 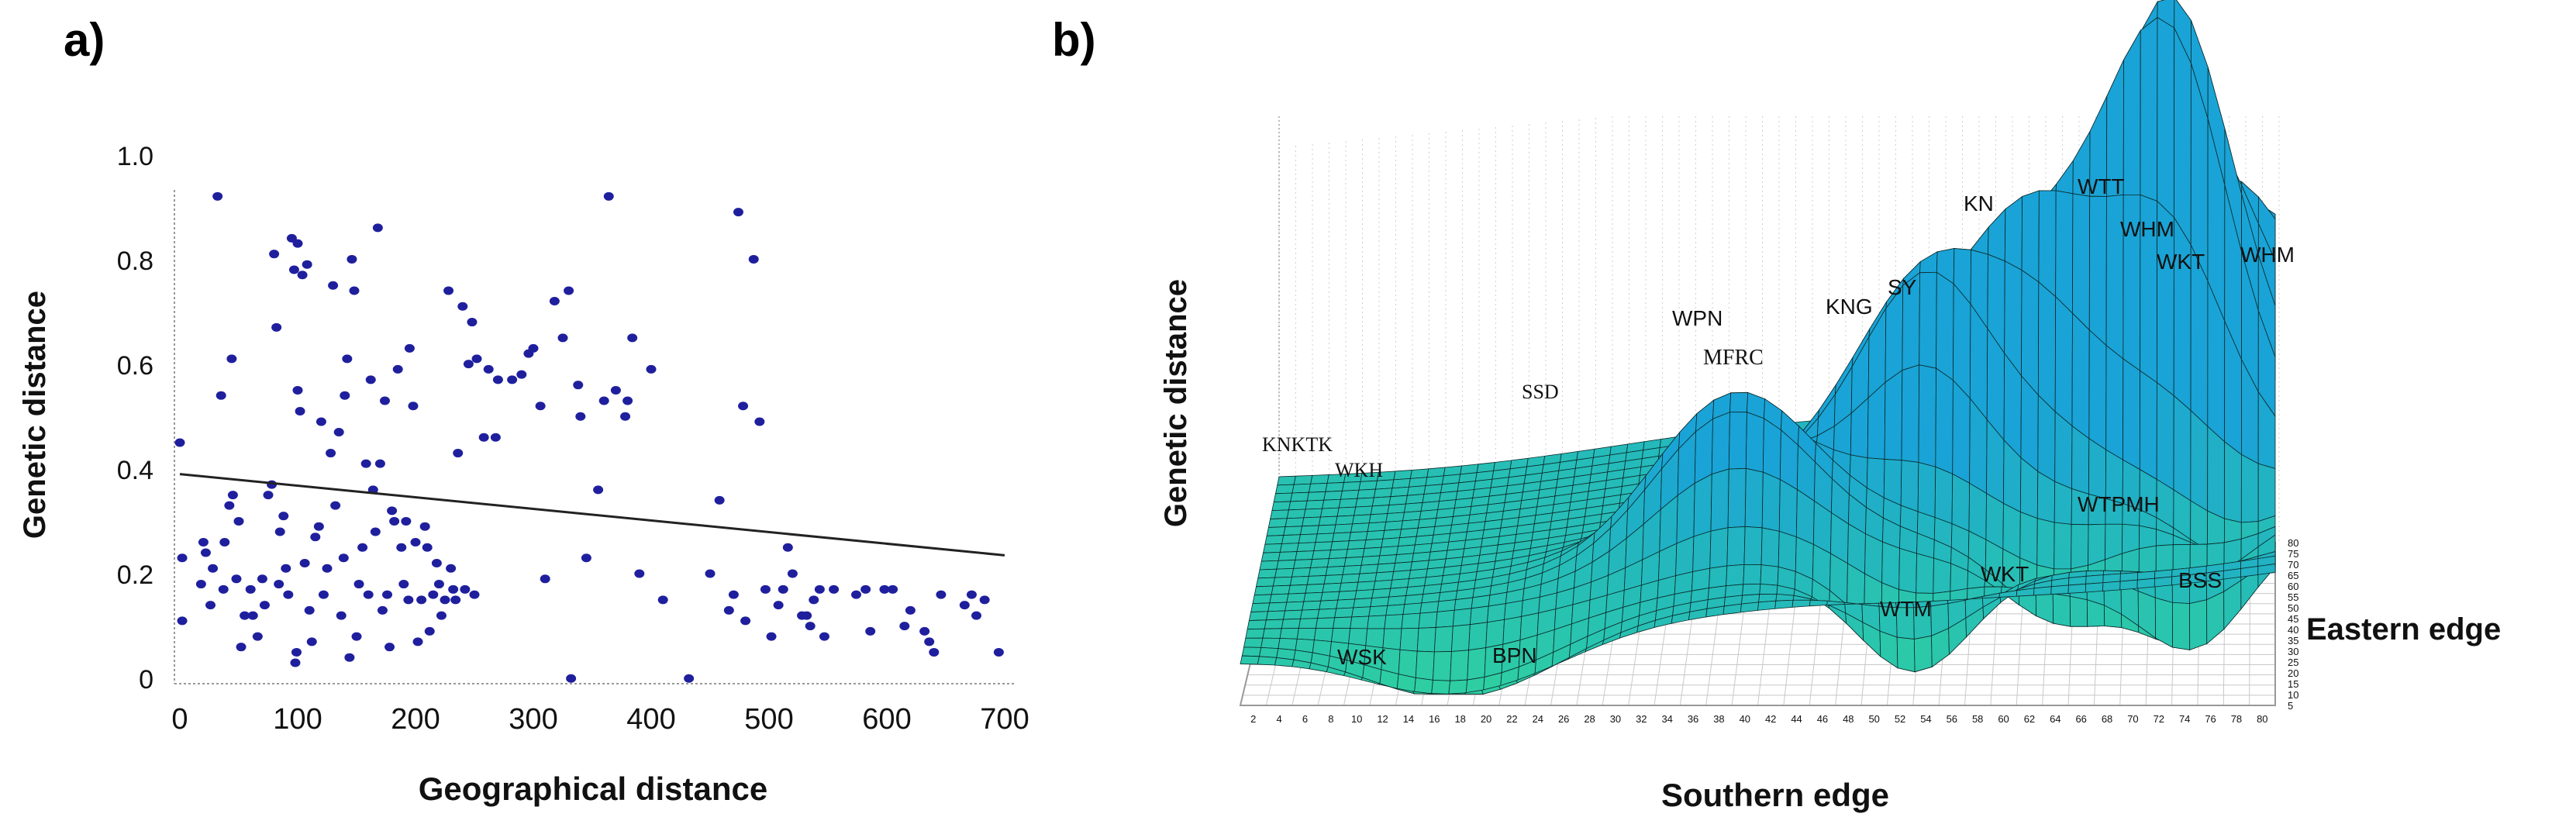 I want to click on eastern-edge-tick: 80, so click(x=2293, y=543).